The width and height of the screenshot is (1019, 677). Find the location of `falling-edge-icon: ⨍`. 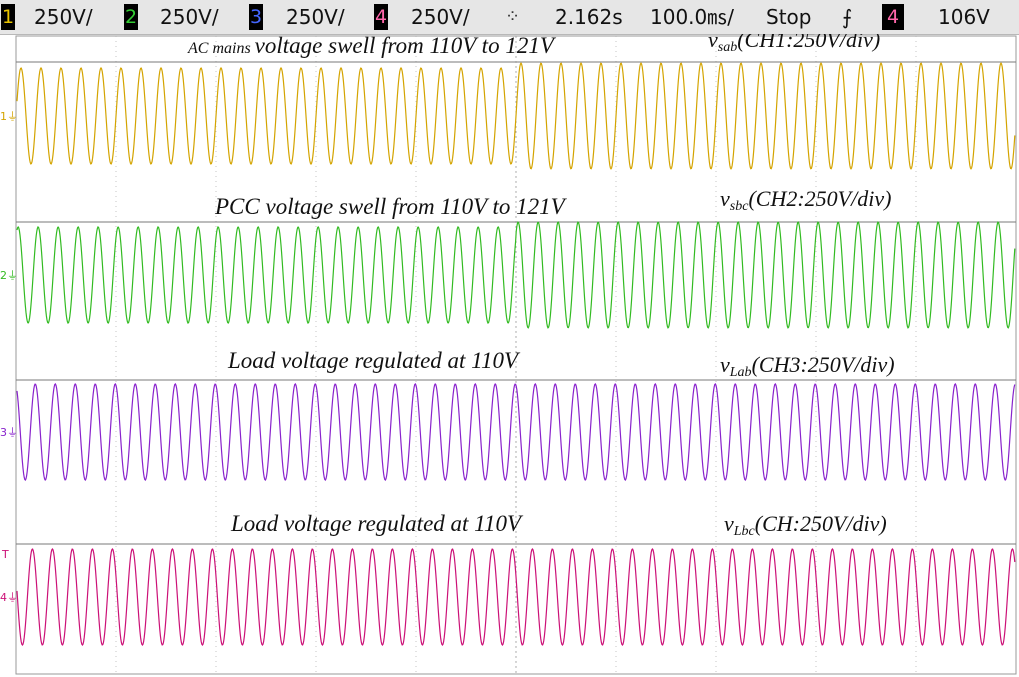

falling-edge-icon: ⨍ is located at coordinates (847, 17).